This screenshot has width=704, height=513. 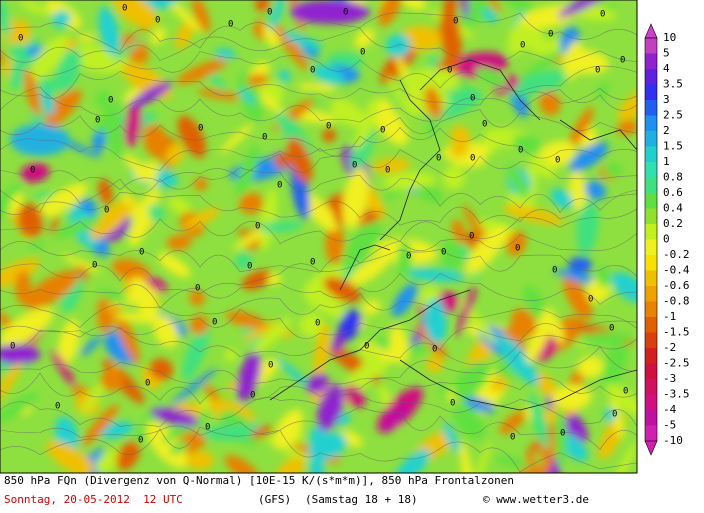 I want to click on colorbar-label: -1.5, so click(x=676, y=332).